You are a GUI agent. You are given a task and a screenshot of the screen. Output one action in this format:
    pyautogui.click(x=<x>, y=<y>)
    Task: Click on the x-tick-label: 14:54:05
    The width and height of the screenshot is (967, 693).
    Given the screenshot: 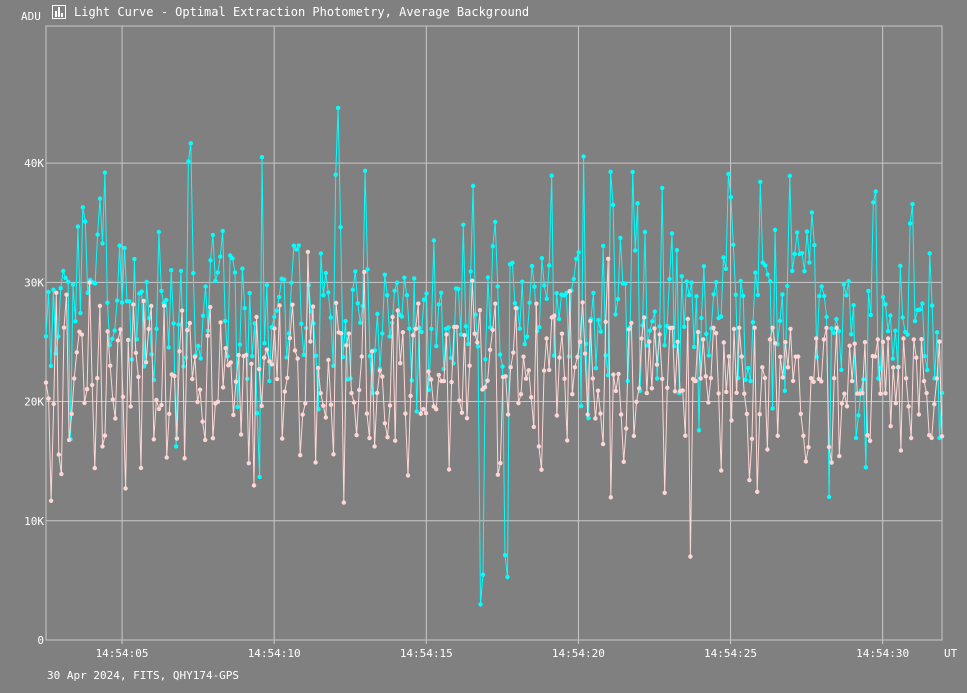 What is the action you would take?
    pyautogui.click(x=122, y=653)
    